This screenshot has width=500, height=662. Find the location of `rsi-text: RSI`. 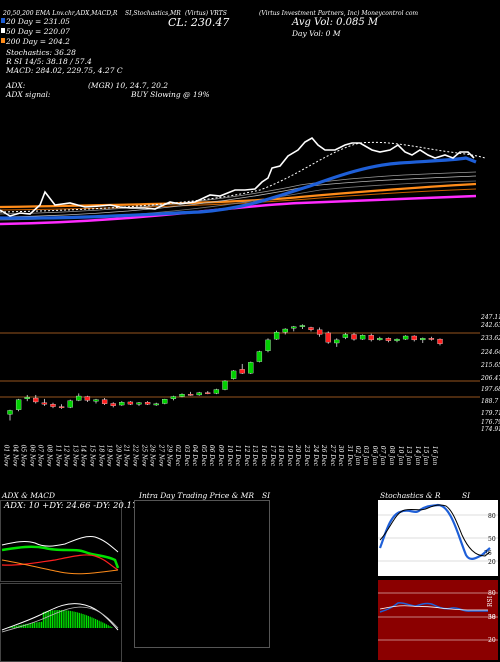

rsi-text: RSI is located at coordinates (490, 601).